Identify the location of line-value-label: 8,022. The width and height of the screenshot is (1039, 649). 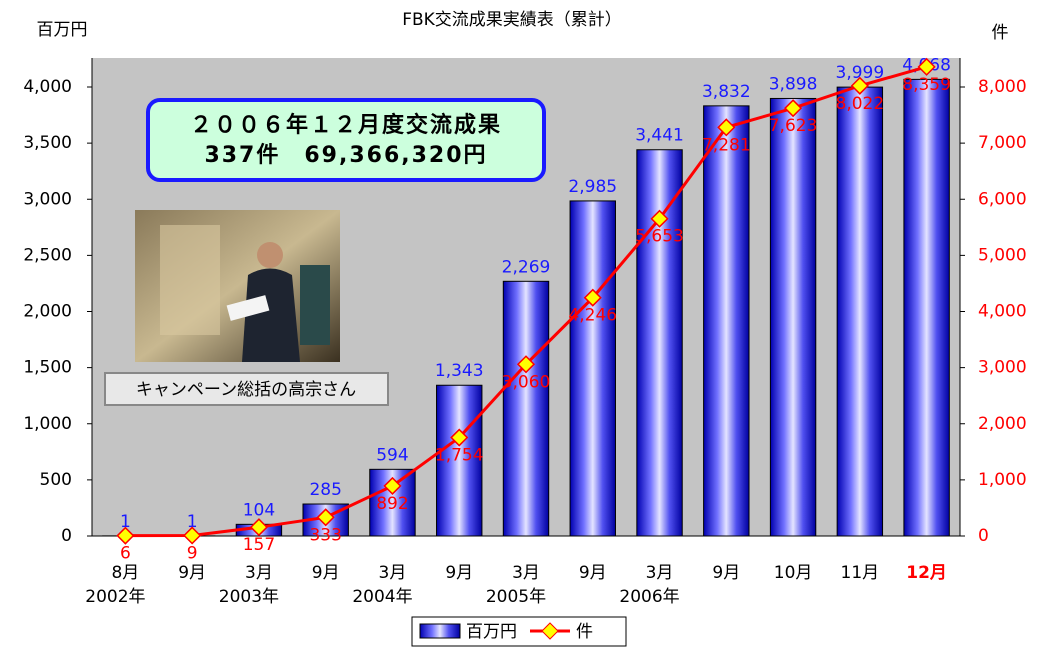
(860, 104).